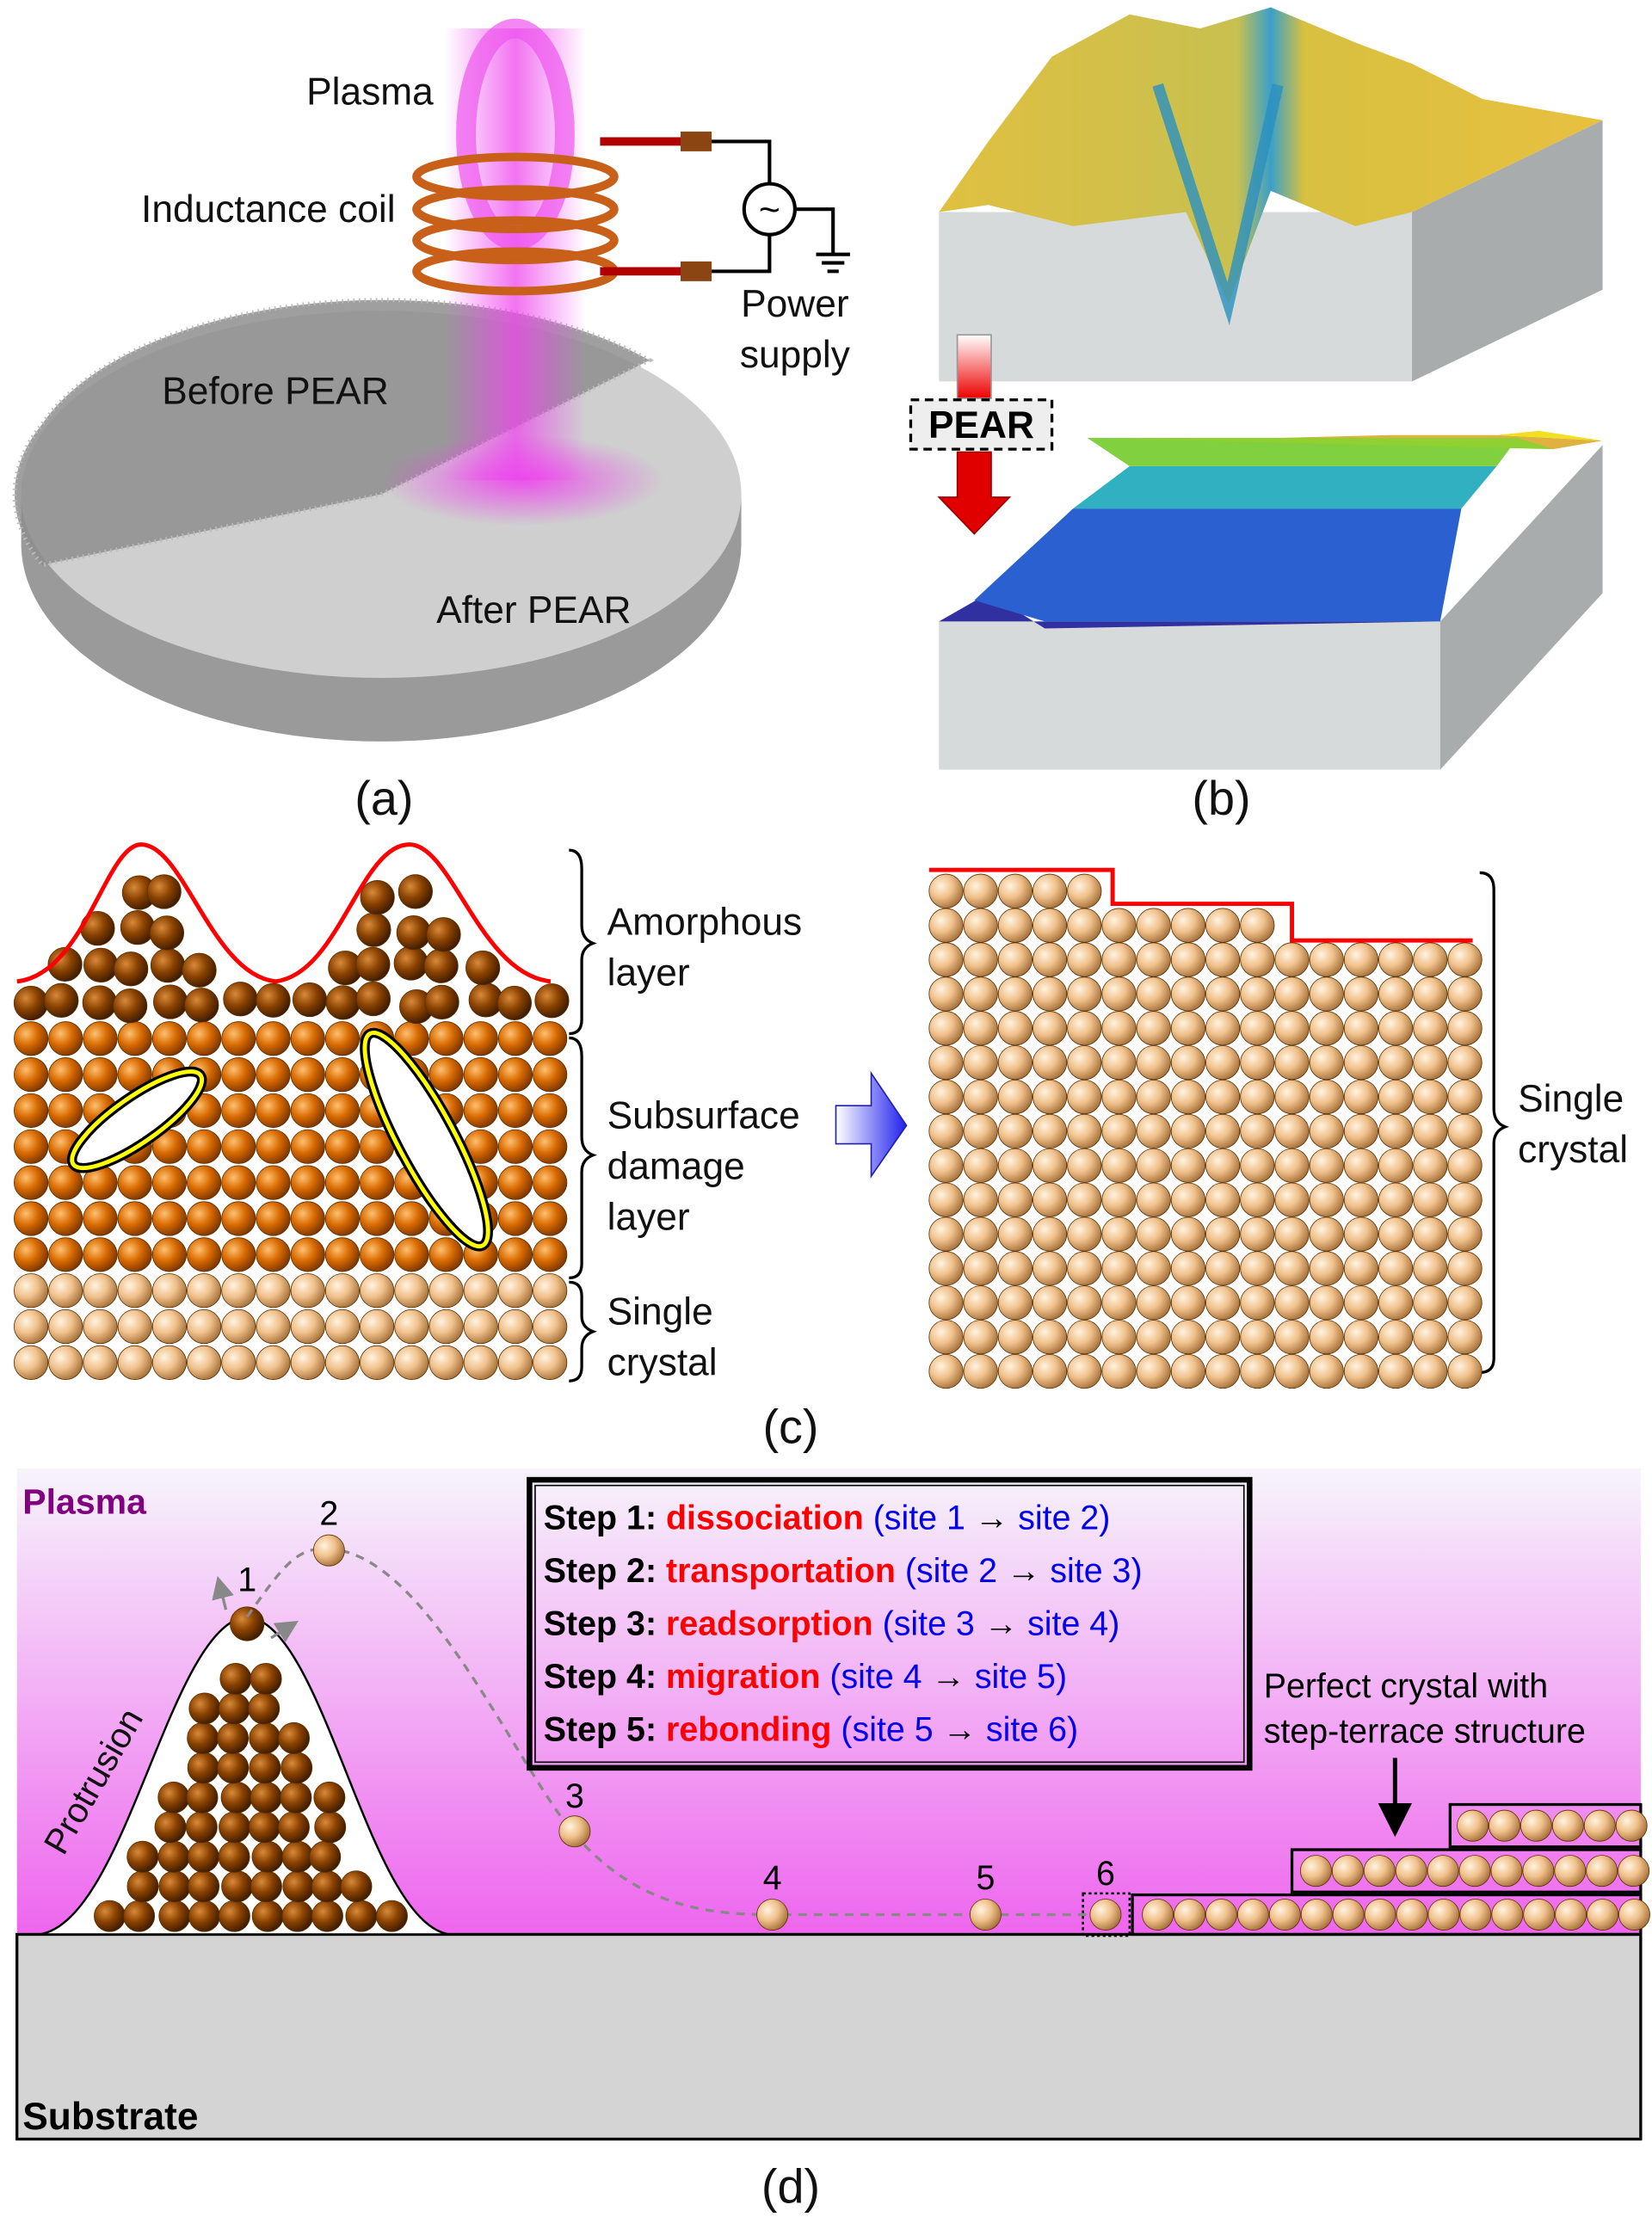 Image resolution: width=1652 pixels, height=2217 pixels. Describe the element at coordinates (660, 1312) in the screenshot. I see `single-crystal-left-1: Single` at that location.